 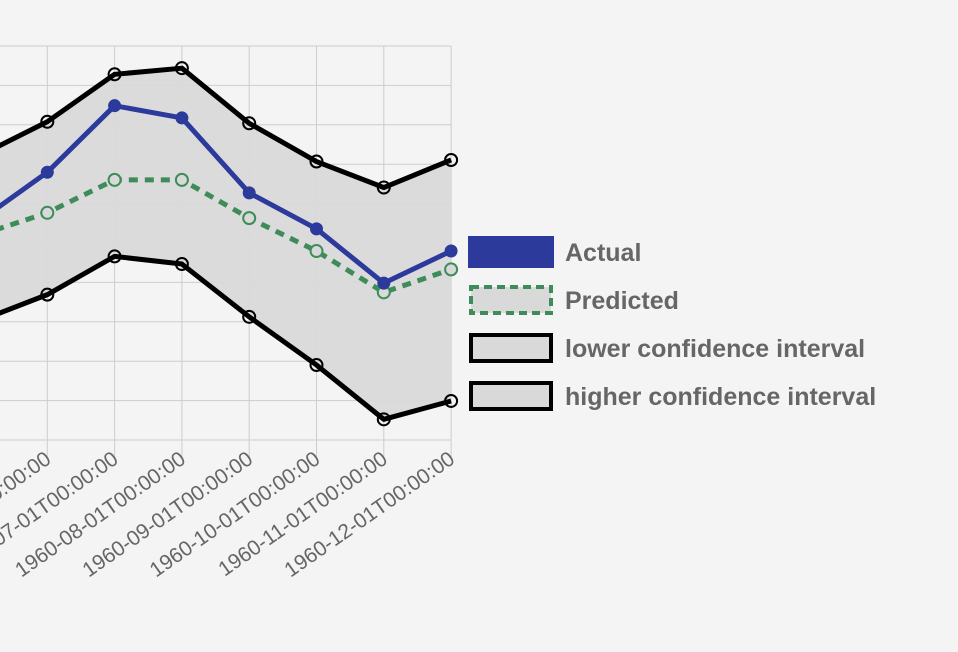 What do you see at coordinates (622, 301) in the screenshot?
I see `legend-label-predicted: Predicted` at bounding box center [622, 301].